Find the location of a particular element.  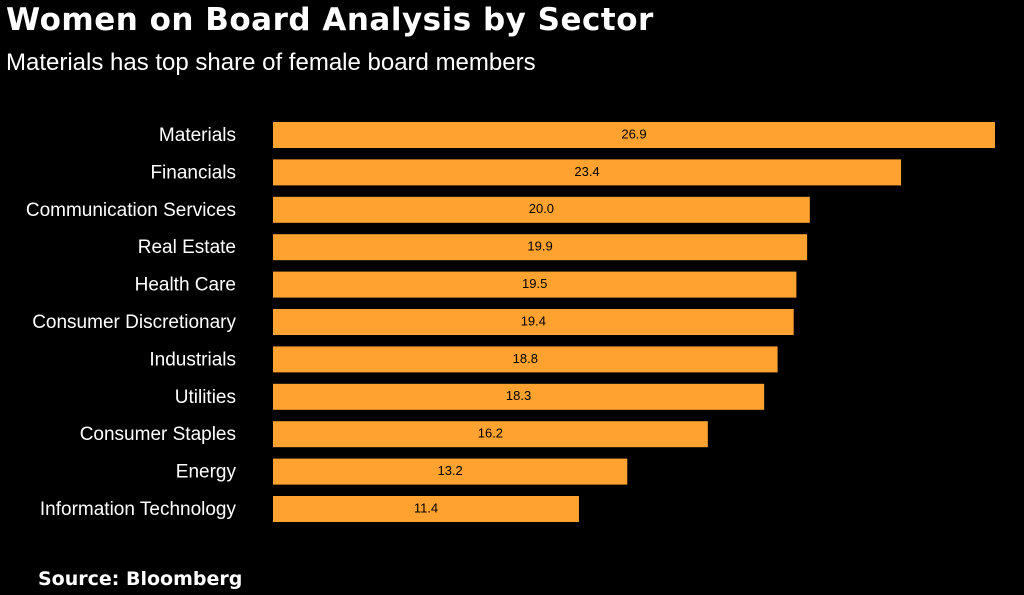

category-label-health-care: Health Care is located at coordinates (185, 285).